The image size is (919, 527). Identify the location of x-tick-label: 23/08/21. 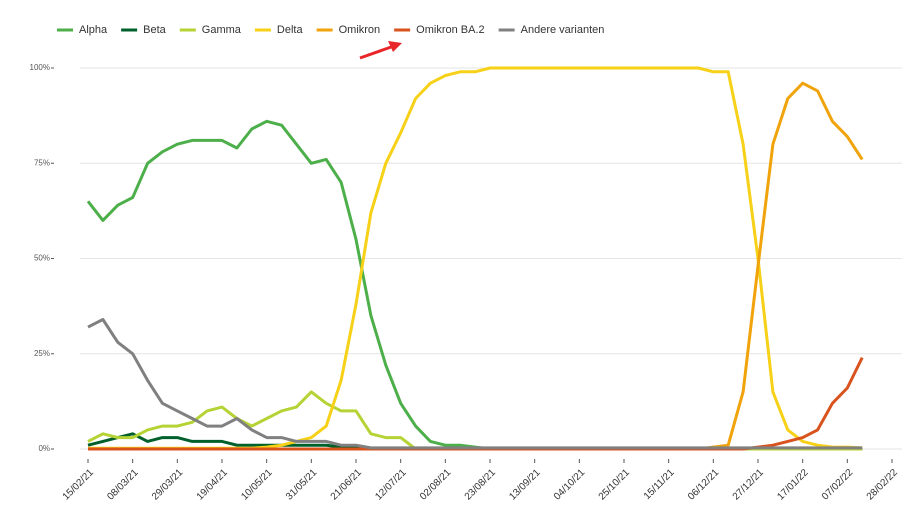
(481, 485).